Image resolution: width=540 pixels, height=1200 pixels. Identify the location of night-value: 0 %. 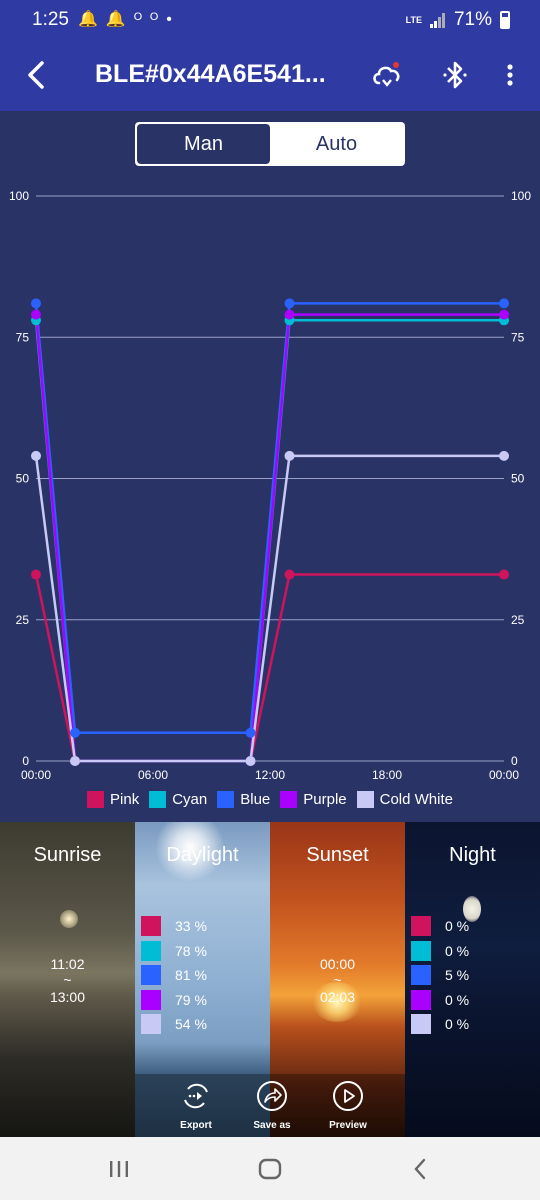
(457, 950).